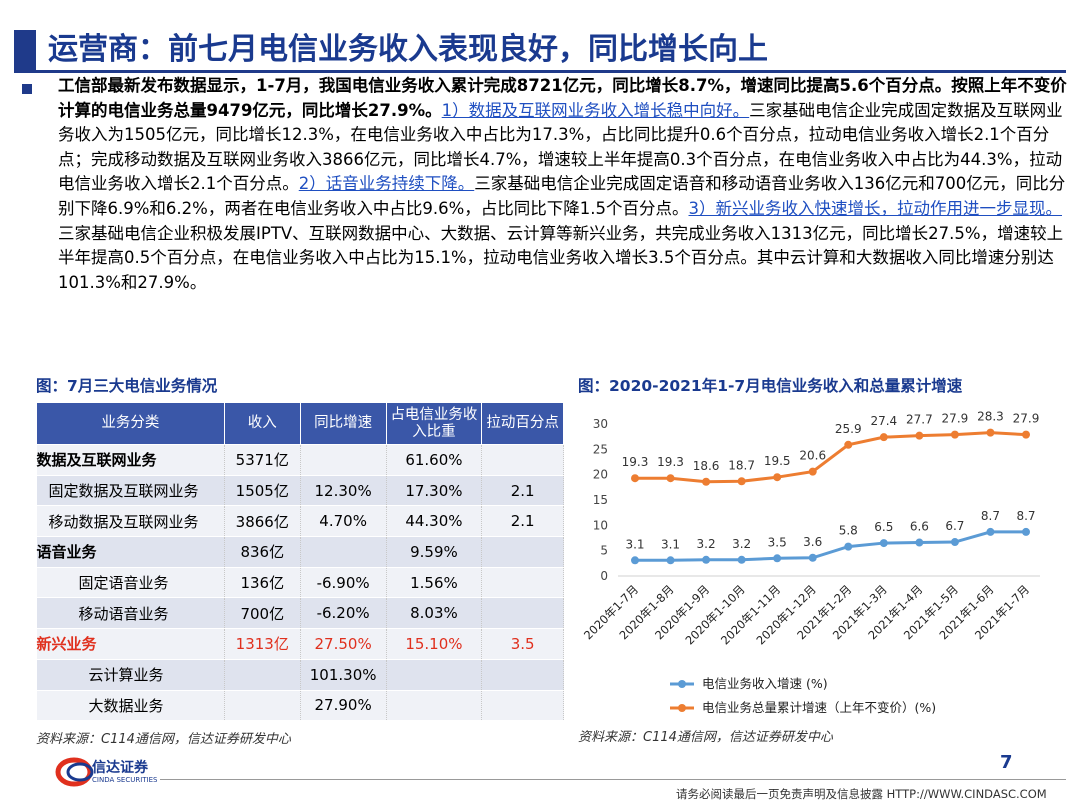 This screenshot has height=810, width=1080. Describe the element at coordinates (262, 644) in the screenshot. I see `cell-revenue: 1313亿` at that location.